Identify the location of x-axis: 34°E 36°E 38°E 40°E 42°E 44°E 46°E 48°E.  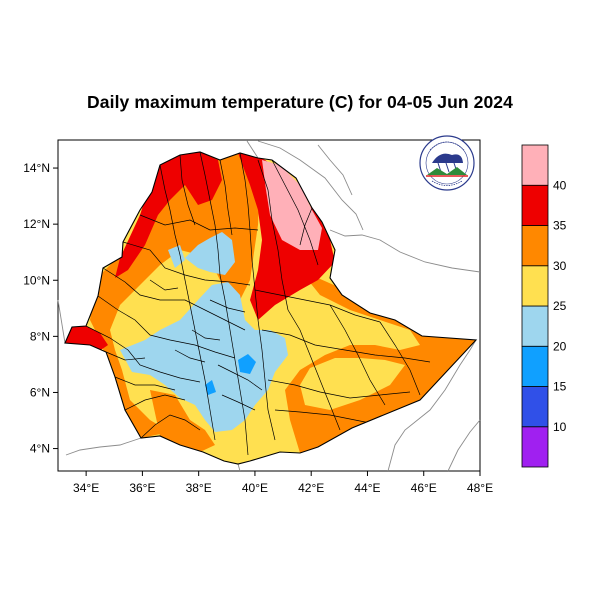
(283, 483).